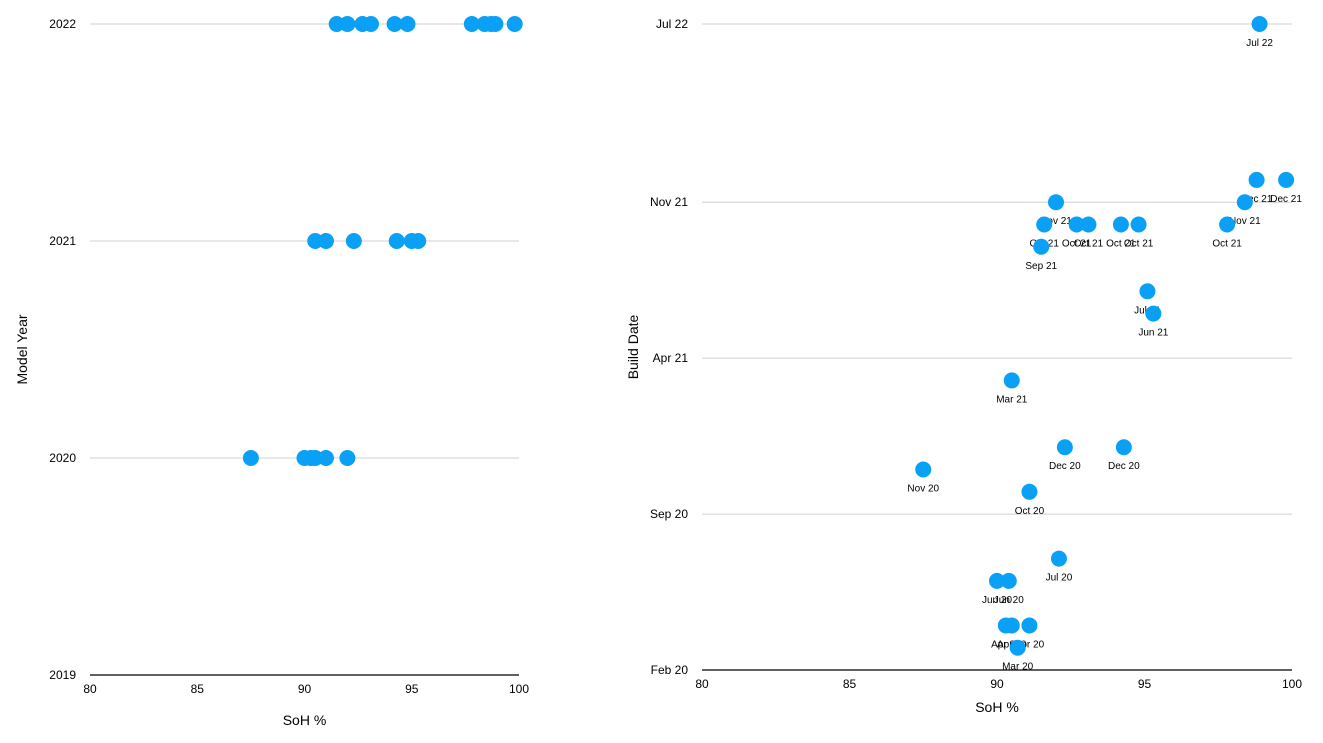 The height and width of the screenshot is (743, 1323). What do you see at coordinates (1259, 43) in the screenshot?
I see `data-point-label: Jul 22` at bounding box center [1259, 43].